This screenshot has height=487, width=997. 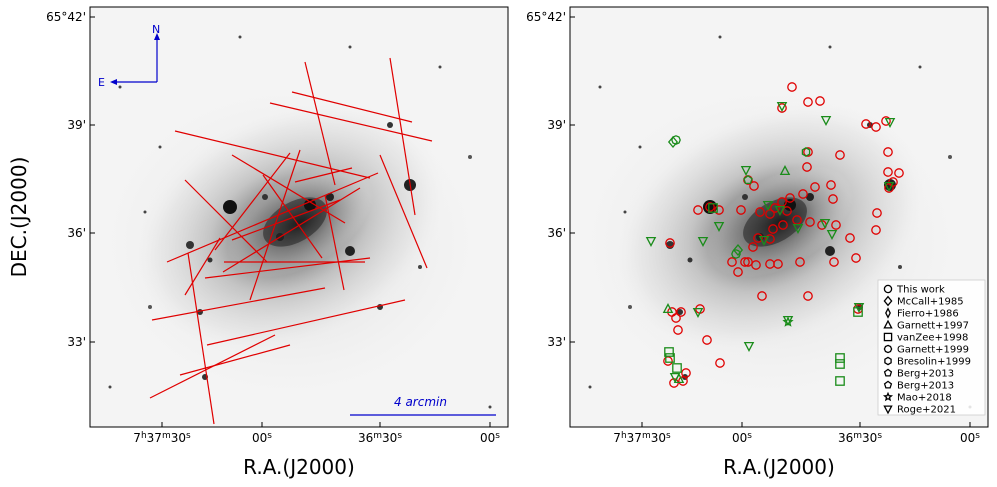 I want to click on y-tick-label: 33', so click(x=556, y=342).